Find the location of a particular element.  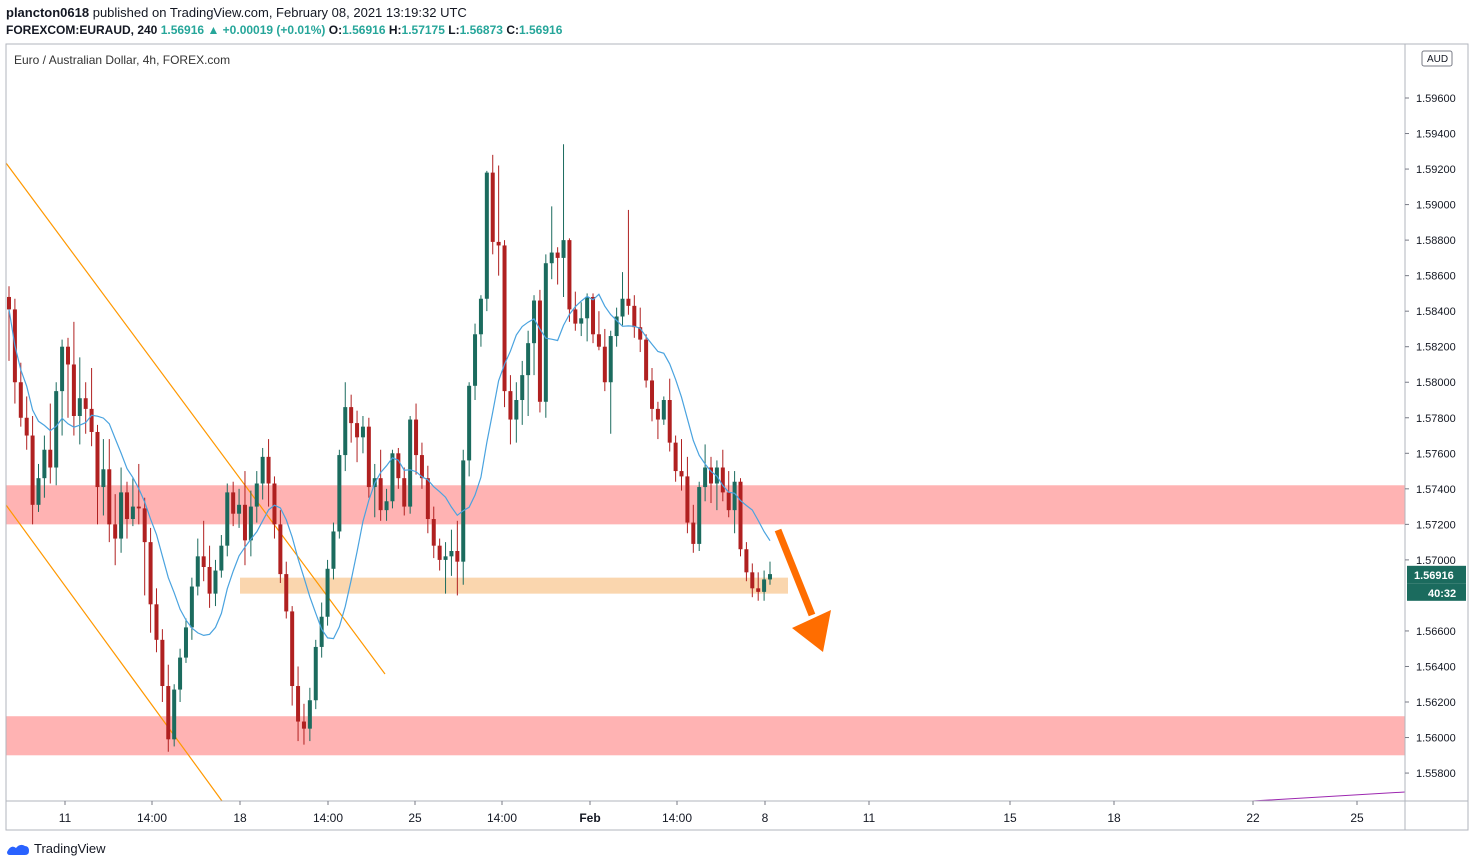

channel-lower-line is located at coordinates (114, 653).